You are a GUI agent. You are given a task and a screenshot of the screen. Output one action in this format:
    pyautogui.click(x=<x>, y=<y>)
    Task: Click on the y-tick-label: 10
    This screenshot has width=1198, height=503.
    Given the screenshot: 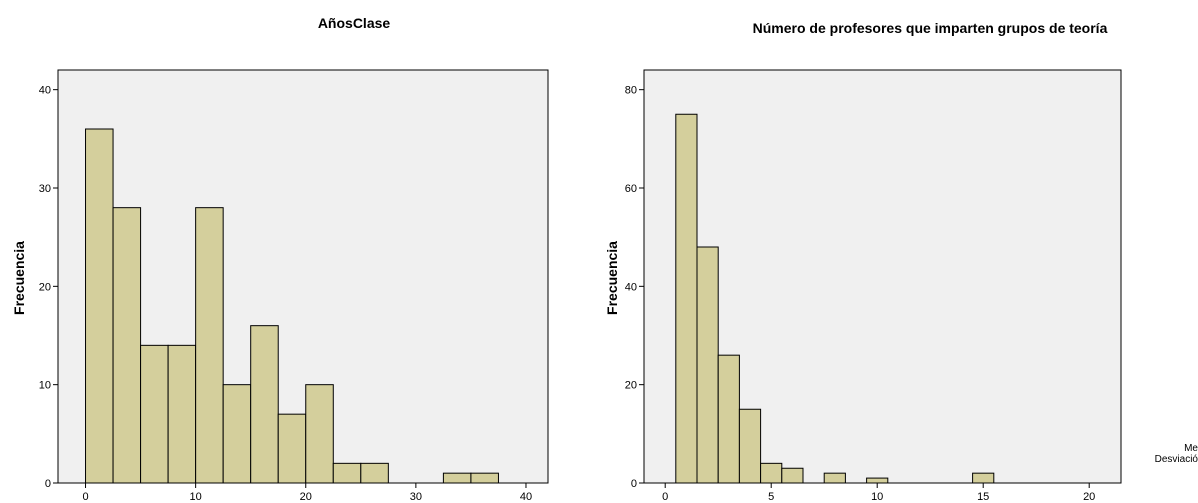 What is the action you would take?
    pyautogui.click(x=45, y=386)
    